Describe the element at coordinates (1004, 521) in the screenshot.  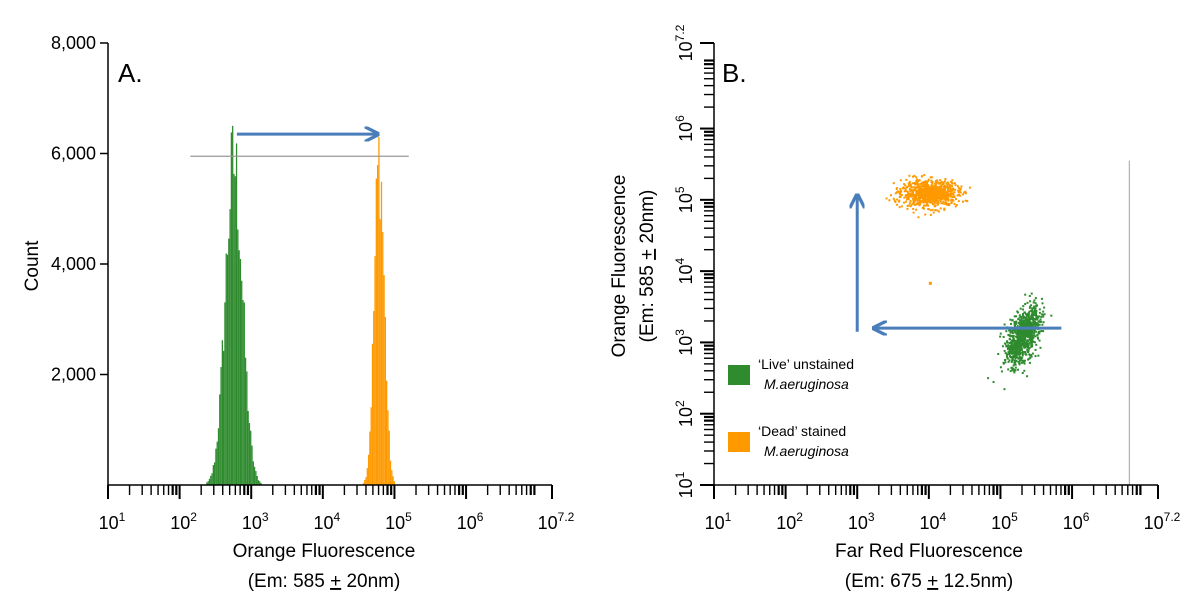
I see `panel-b-x-tick-label: 10⁵` at that location.